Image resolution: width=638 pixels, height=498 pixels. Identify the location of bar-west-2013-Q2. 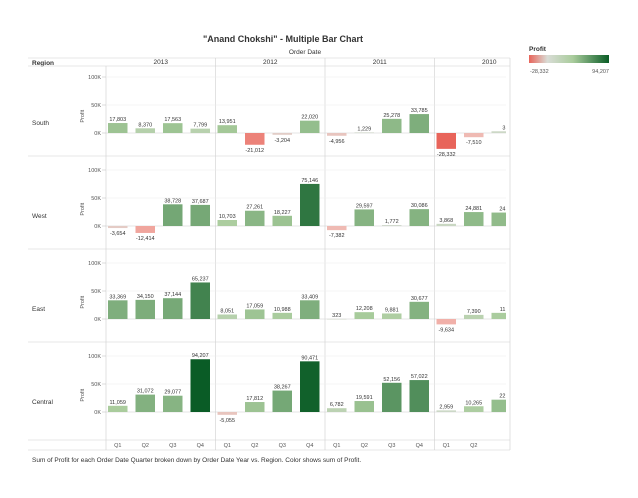
(145, 229).